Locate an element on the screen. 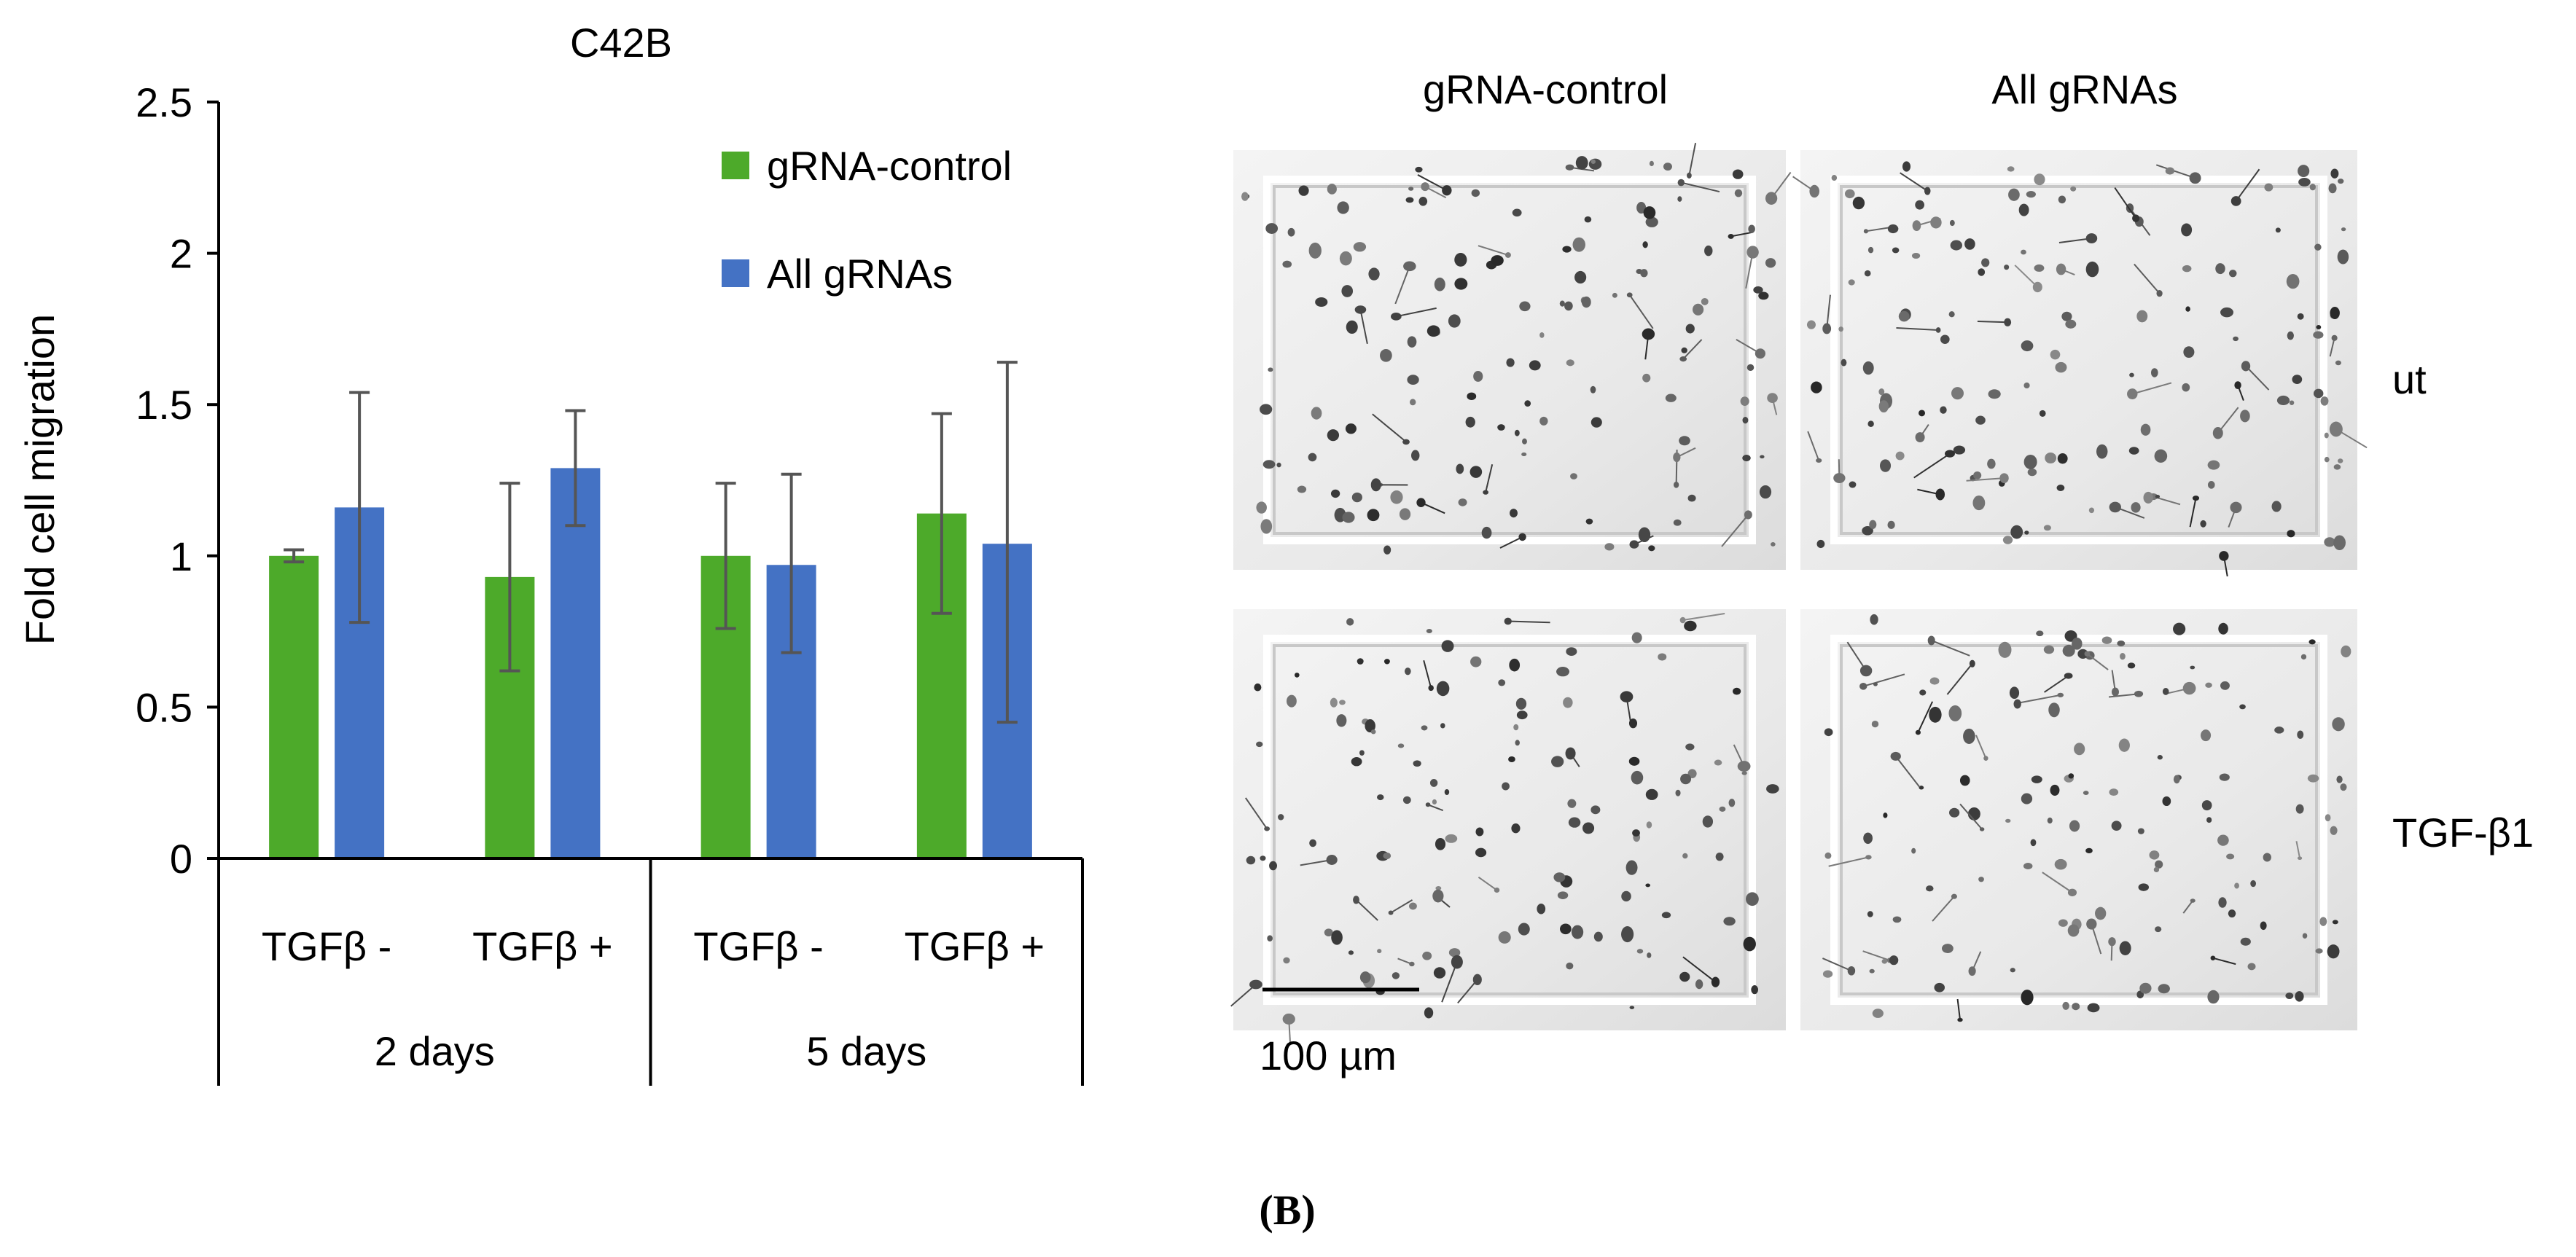  well-frame-highlight is located at coordinates (2078, 360).